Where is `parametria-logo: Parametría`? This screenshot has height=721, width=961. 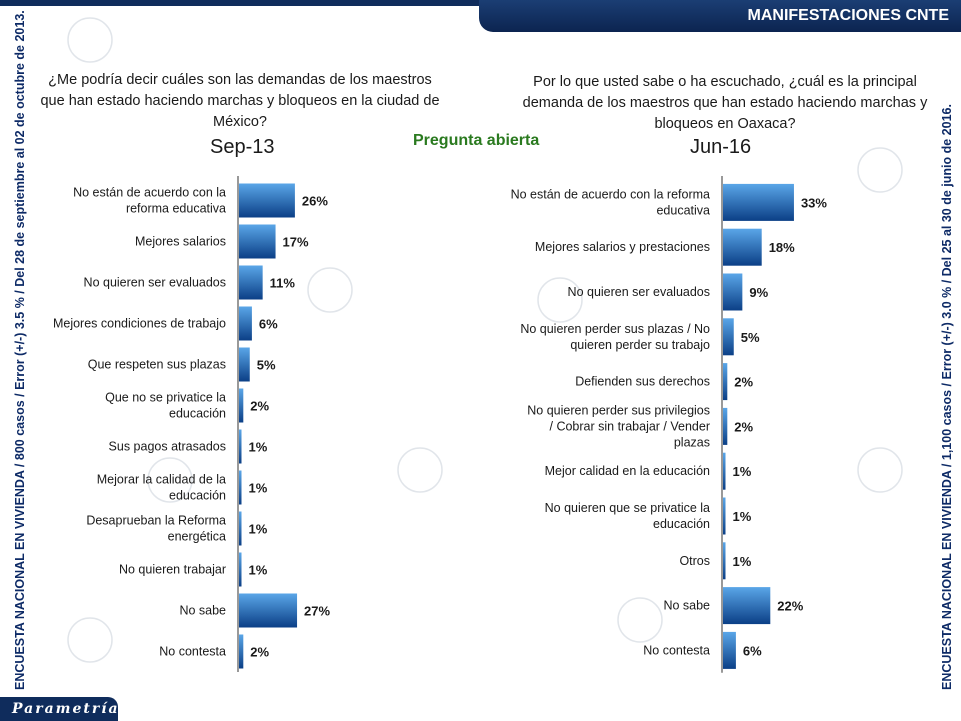 parametria-logo: Parametría is located at coordinates (59, 709).